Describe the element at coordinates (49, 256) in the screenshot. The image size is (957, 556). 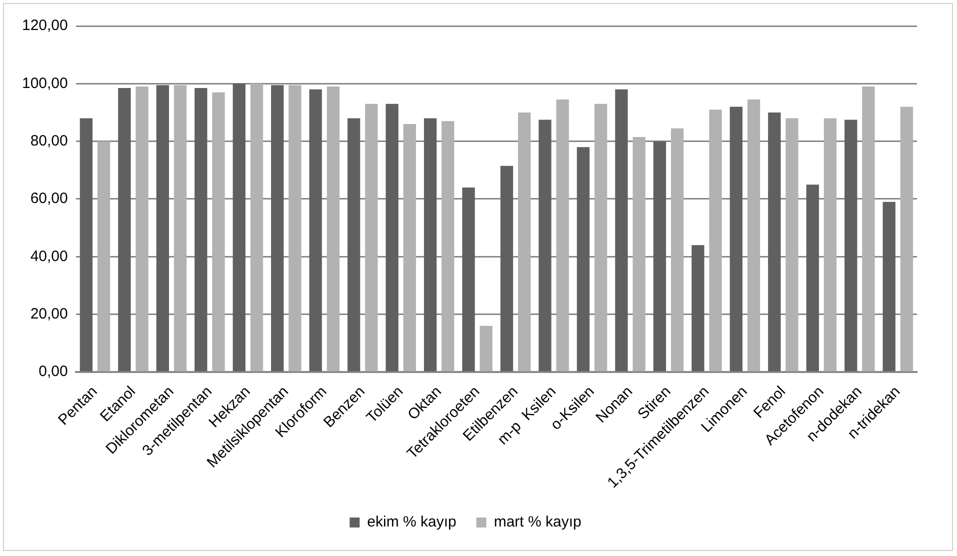
I see `y-tick-label: 40,00` at that location.